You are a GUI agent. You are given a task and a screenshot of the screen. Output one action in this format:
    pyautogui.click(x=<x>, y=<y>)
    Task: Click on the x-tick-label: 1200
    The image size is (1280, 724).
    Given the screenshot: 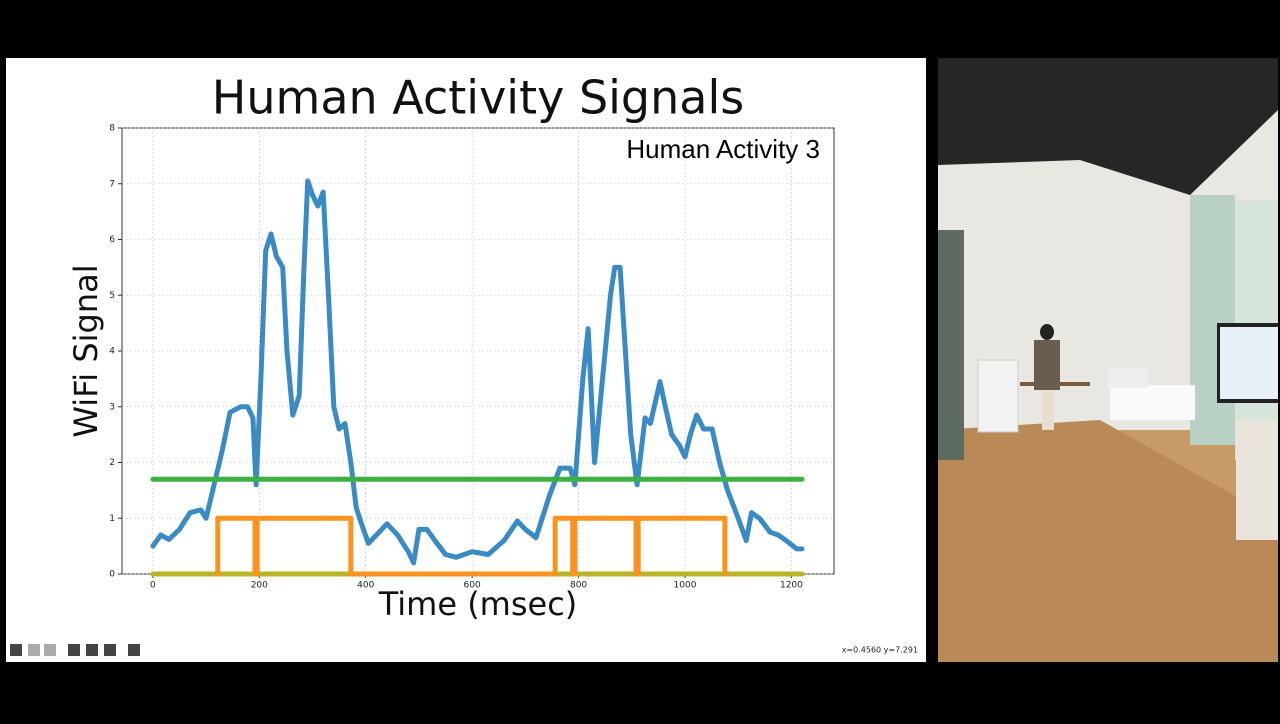 What is the action you would take?
    pyautogui.click(x=791, y=586)
    